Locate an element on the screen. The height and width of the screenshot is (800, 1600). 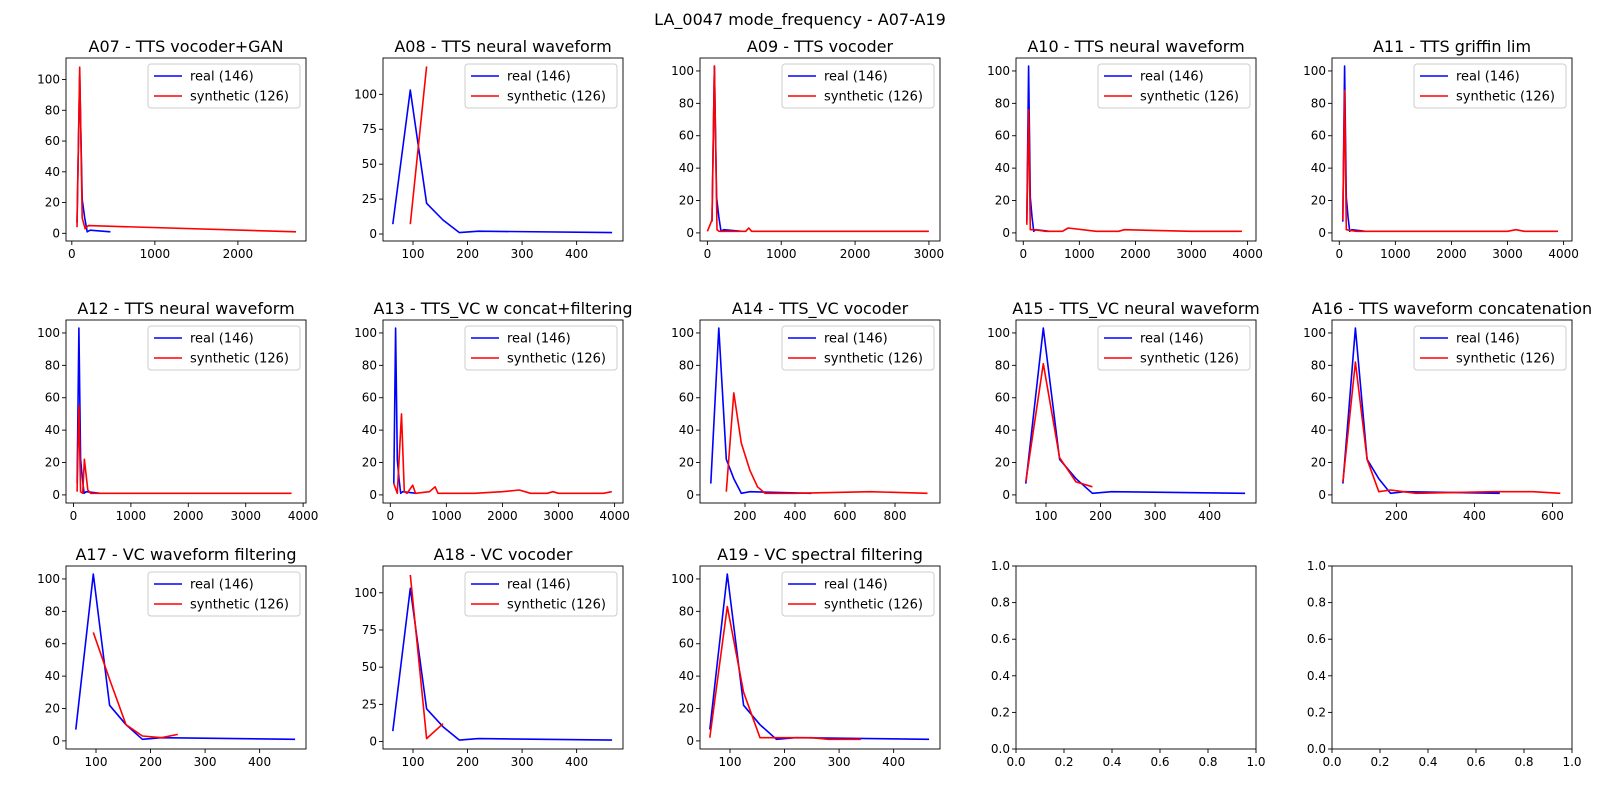
subplot-title: A09 - TTS vocoder is located at coordinates (820, 46).